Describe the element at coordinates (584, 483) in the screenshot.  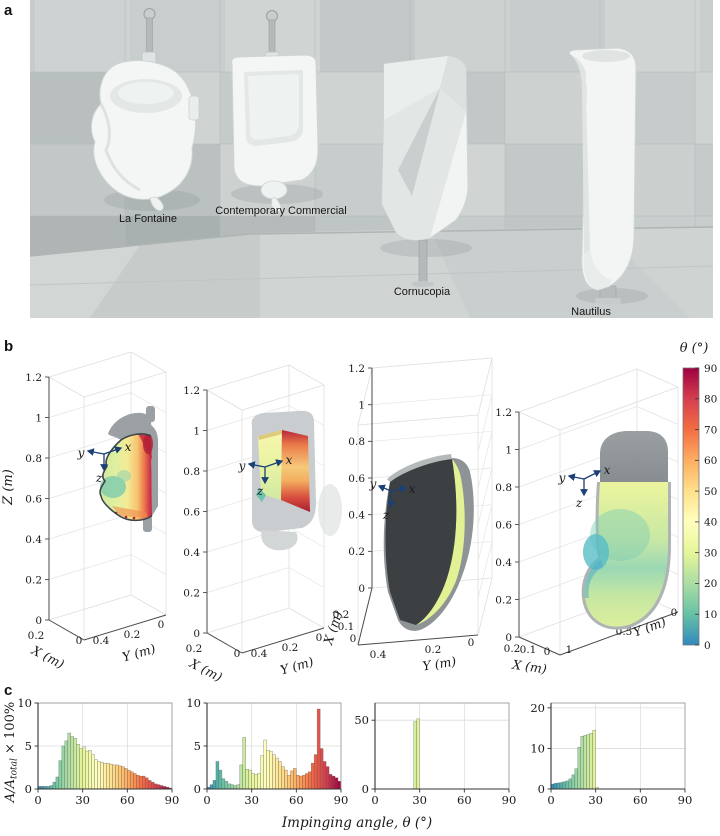
I see `triad-nautilus` at that location.